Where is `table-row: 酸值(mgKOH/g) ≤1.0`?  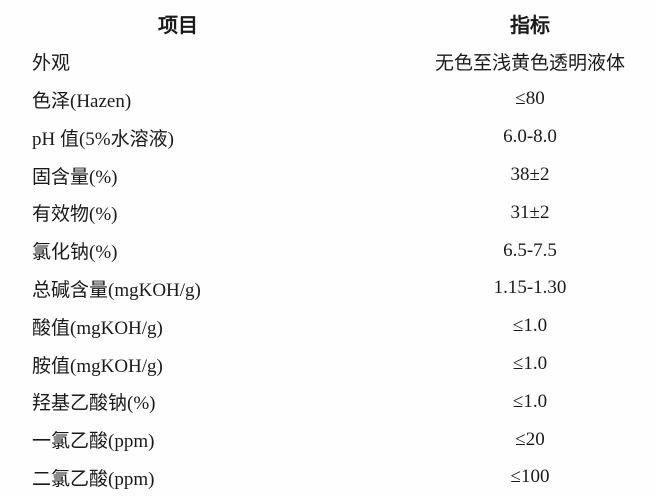
table-row: 酸值(mgKOH/g) ≤1.0 is located at coordinates (327, 326).